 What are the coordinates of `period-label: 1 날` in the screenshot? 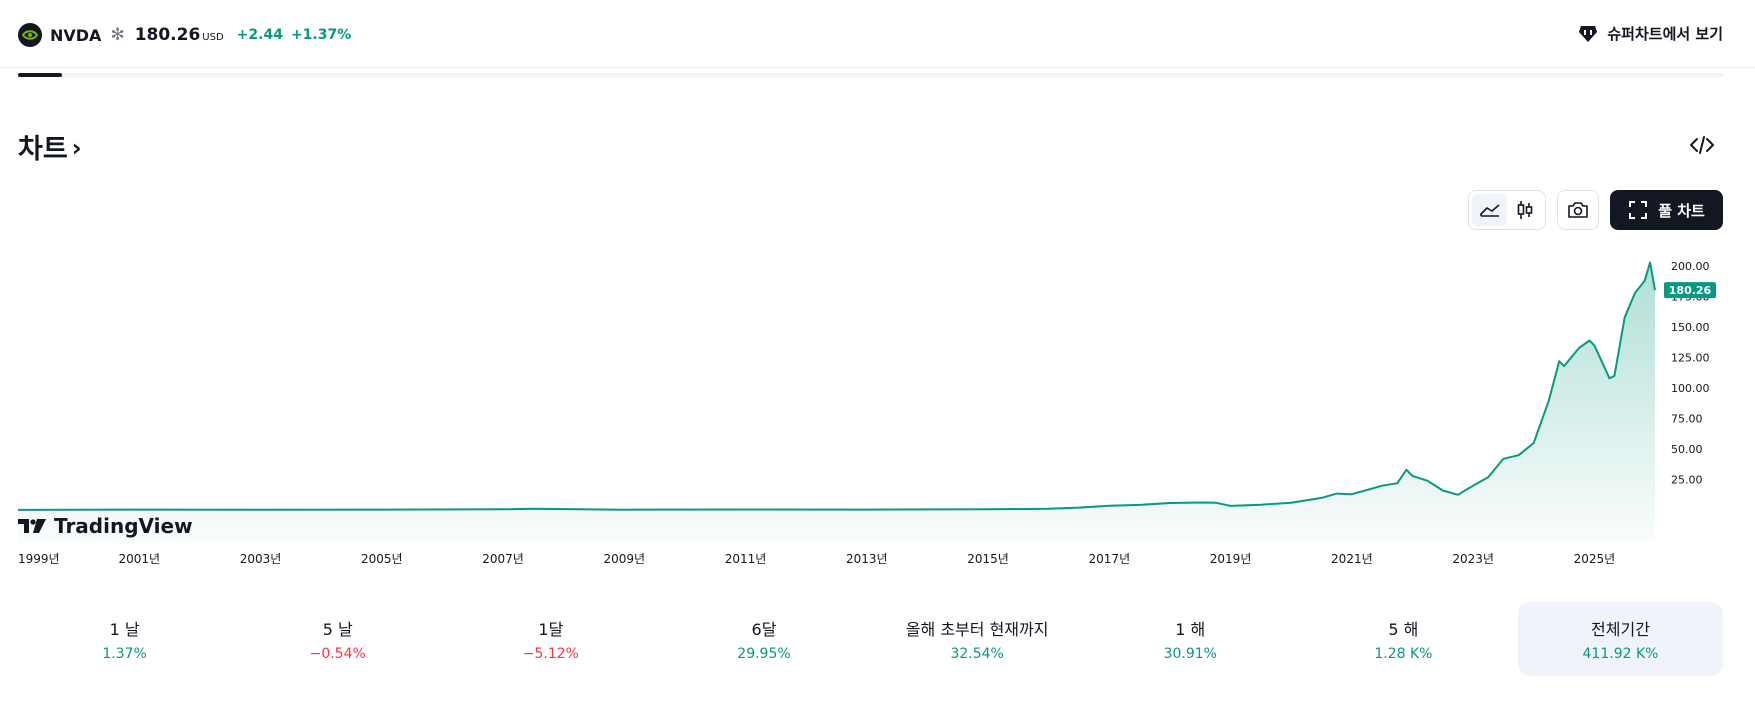 It's located at (124, 629).